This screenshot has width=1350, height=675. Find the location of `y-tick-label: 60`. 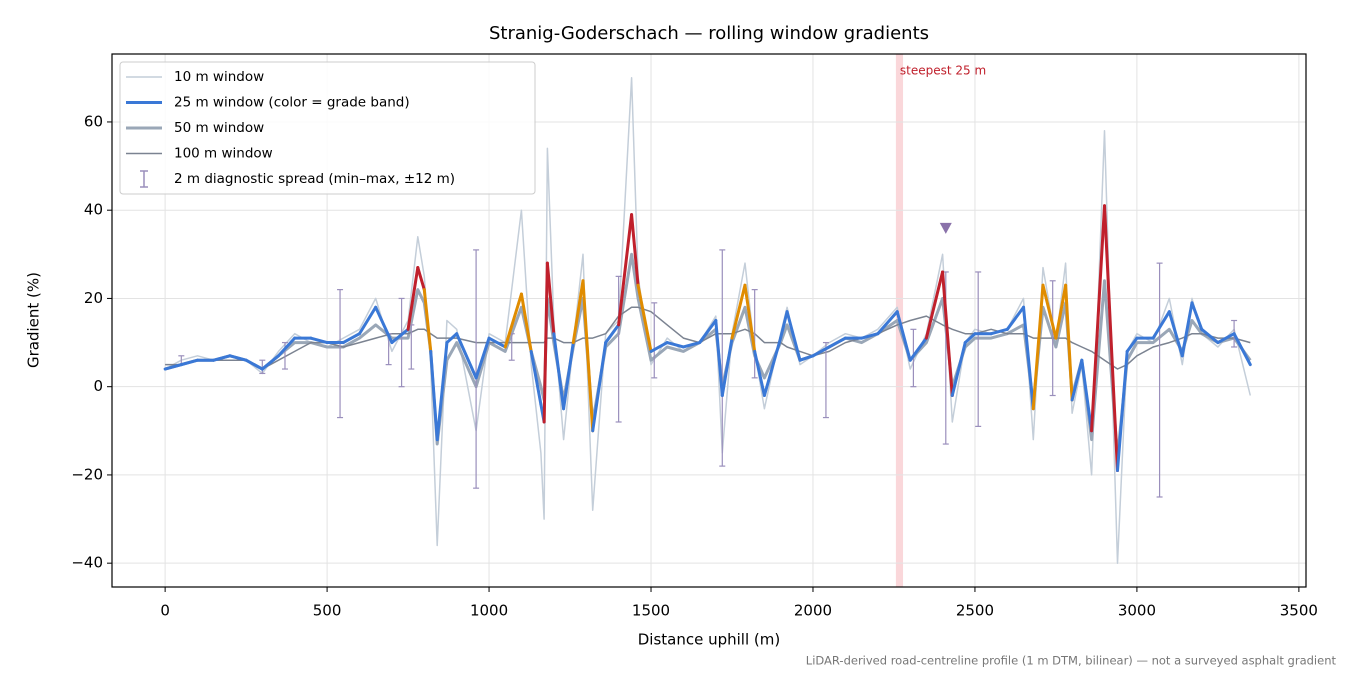

y-tick-label: 60 is located at coordinates (93, 121).